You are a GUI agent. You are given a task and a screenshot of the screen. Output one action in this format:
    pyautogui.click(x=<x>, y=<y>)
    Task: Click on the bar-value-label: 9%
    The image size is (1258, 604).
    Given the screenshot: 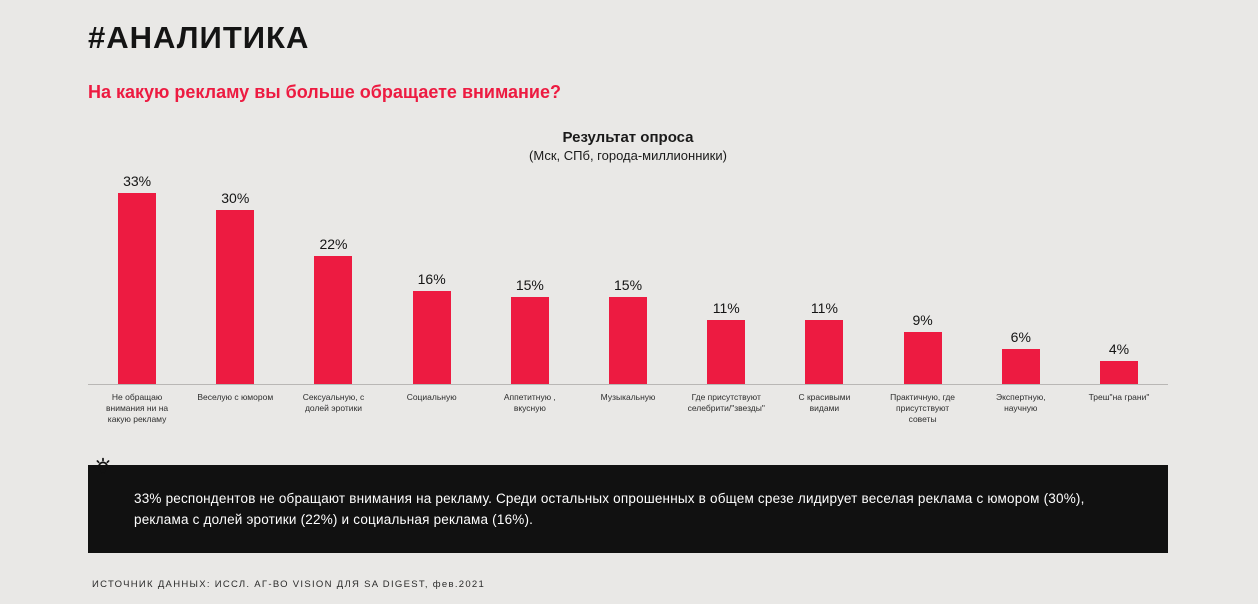 What is the action you would take?
    pyautogui.click(x=922, y=320)
    